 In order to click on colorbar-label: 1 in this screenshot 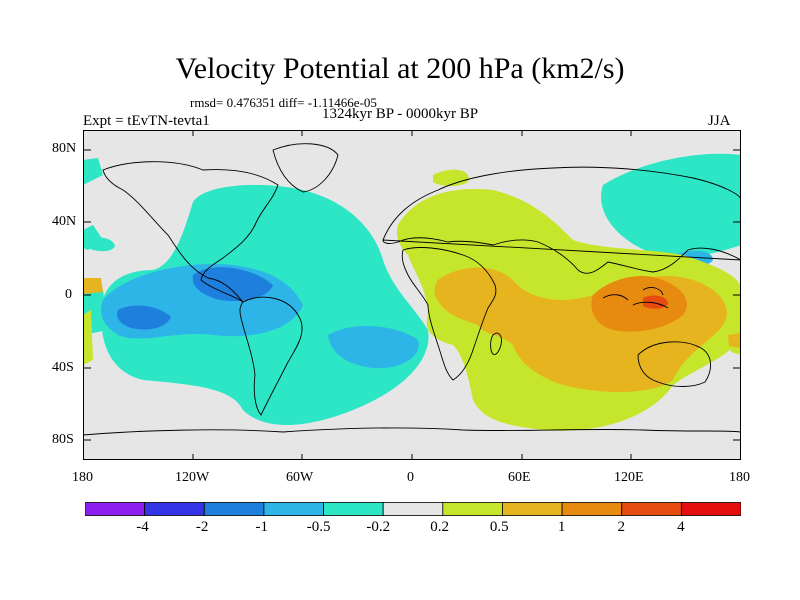, I will do `click(561, 527)`.